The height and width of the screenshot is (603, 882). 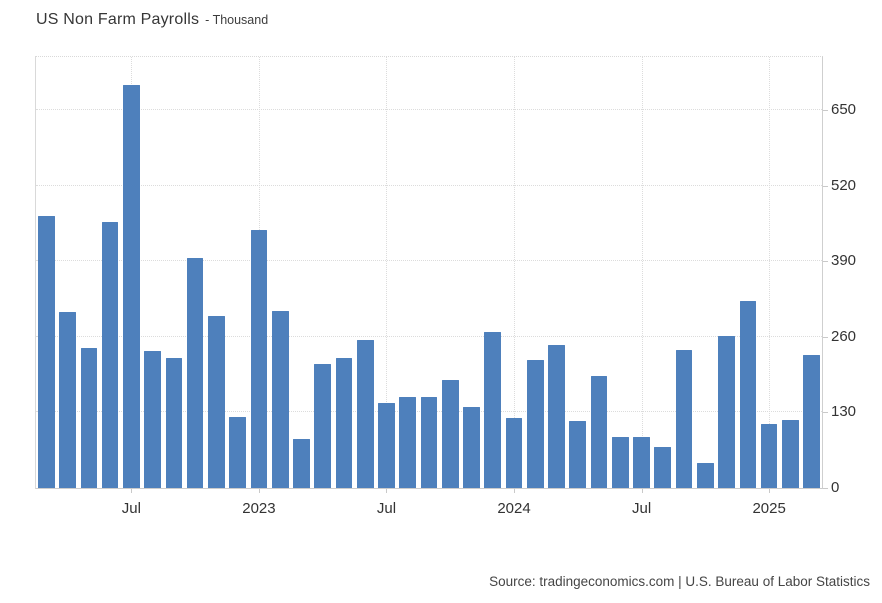 What do you see at coordinates (844, 261) in the screenshot?
I see `y-axis-label: 390` at bounding box center [844, 261].